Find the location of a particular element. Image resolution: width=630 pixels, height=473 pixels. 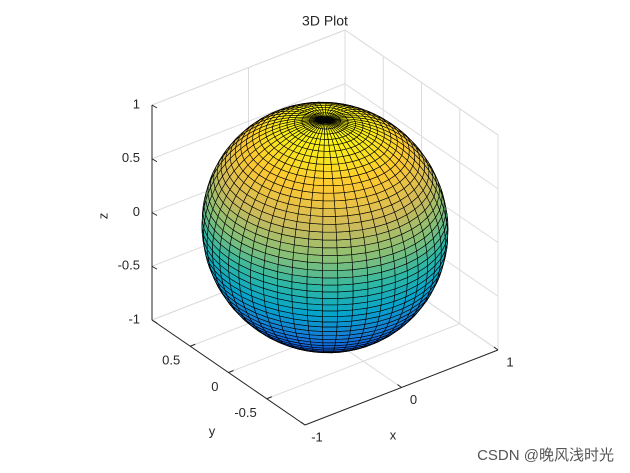

z-tick-label: -1 is located at coordinates (134, 318).